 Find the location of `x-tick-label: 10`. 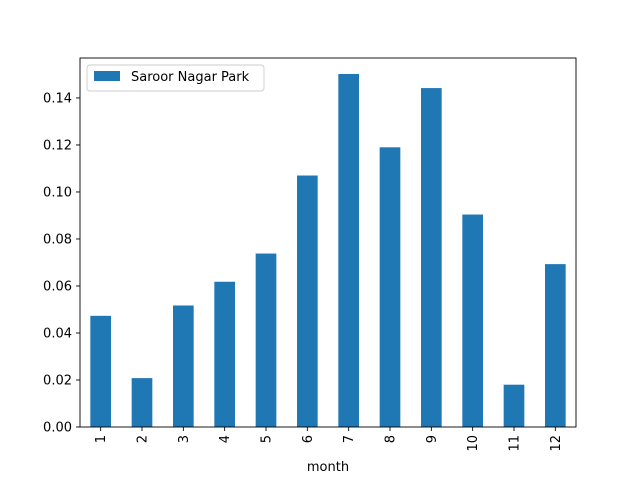

x-tick-label: 10 is located at coordinates (473, 443).